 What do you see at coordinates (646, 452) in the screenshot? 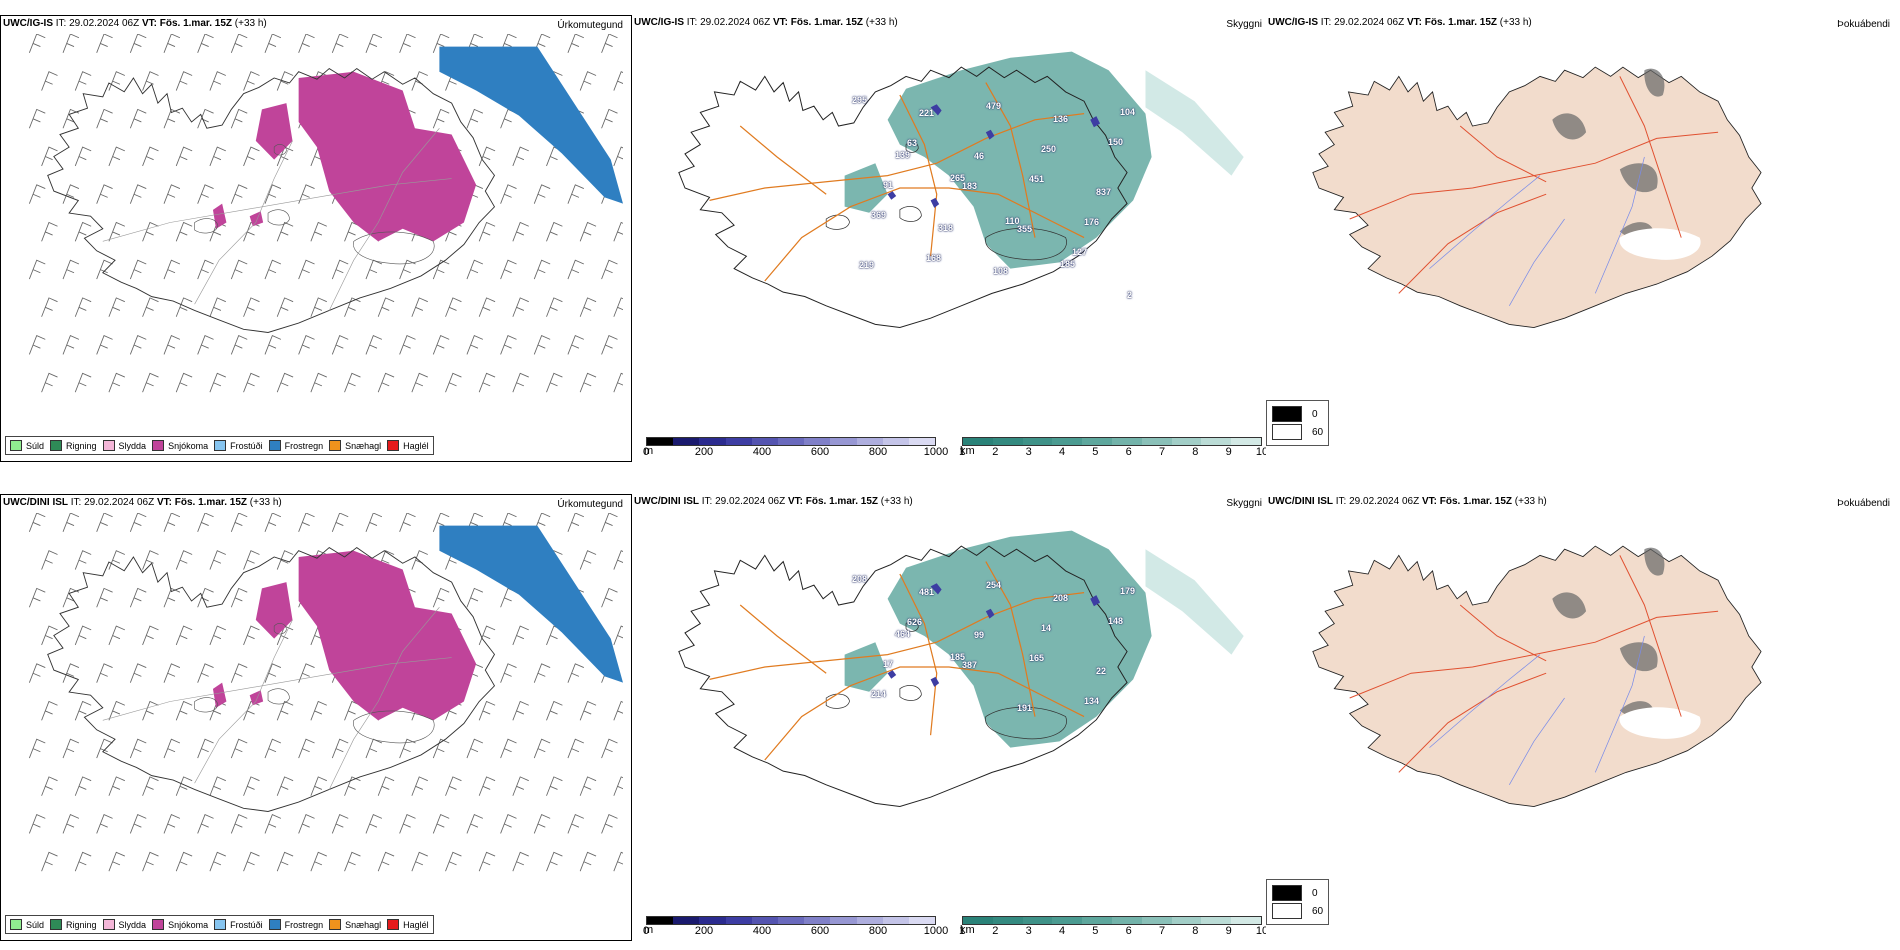
I see `colorbar-tick: 0` at bounding box center [646, 452].